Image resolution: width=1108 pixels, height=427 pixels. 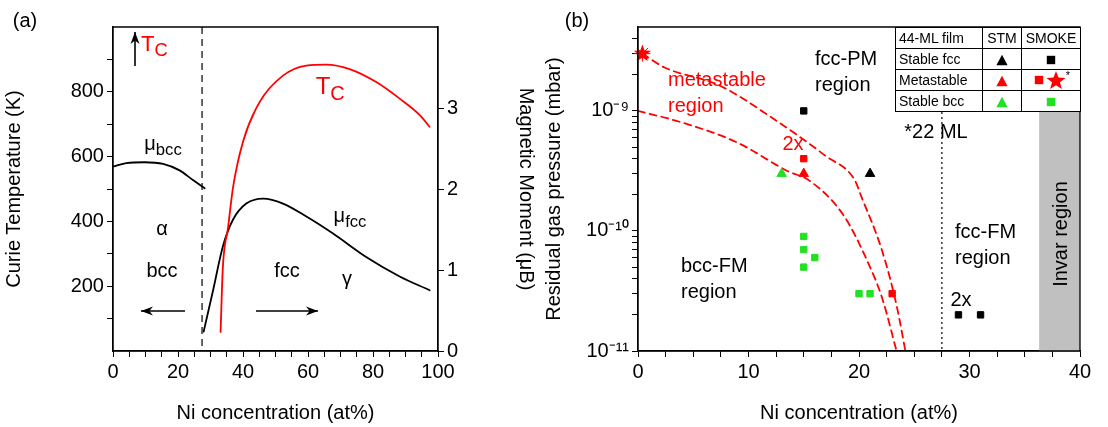 What do you see at coordinates (154, 46) in the screenshot?
I see `annotation: T$_{C}$` at bounding box center [154, 46].